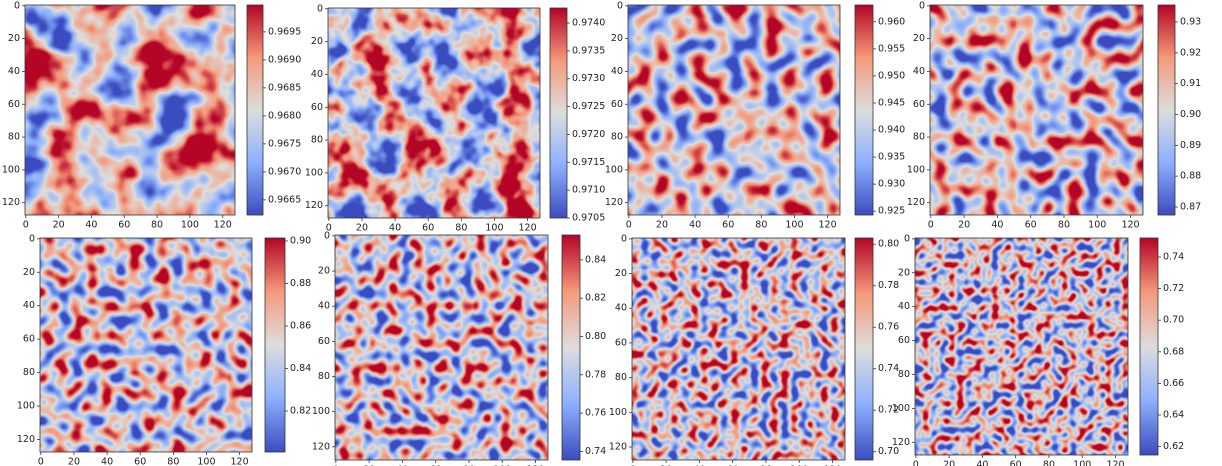 Image resolution: width=1222 pixels, height=466 pixels. Describe the element at coordinates (300, 410) in the screenshot. I see `colorbar-tick-label: 0.82` at that location.